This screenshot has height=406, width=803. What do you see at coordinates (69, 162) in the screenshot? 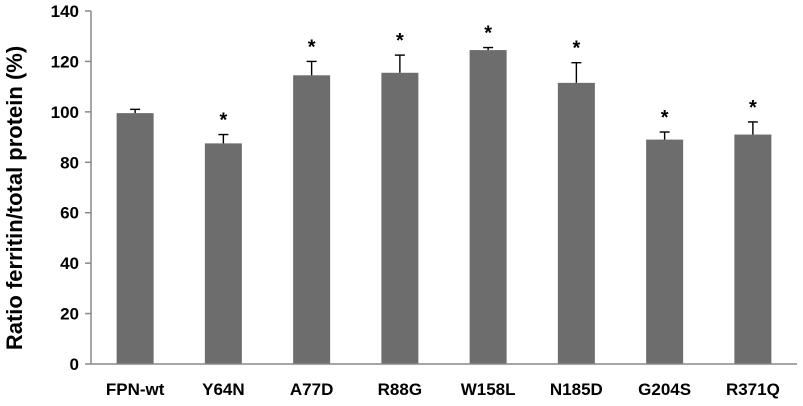
I see `y-tick-label: 80` at bounding box center [69, 162].